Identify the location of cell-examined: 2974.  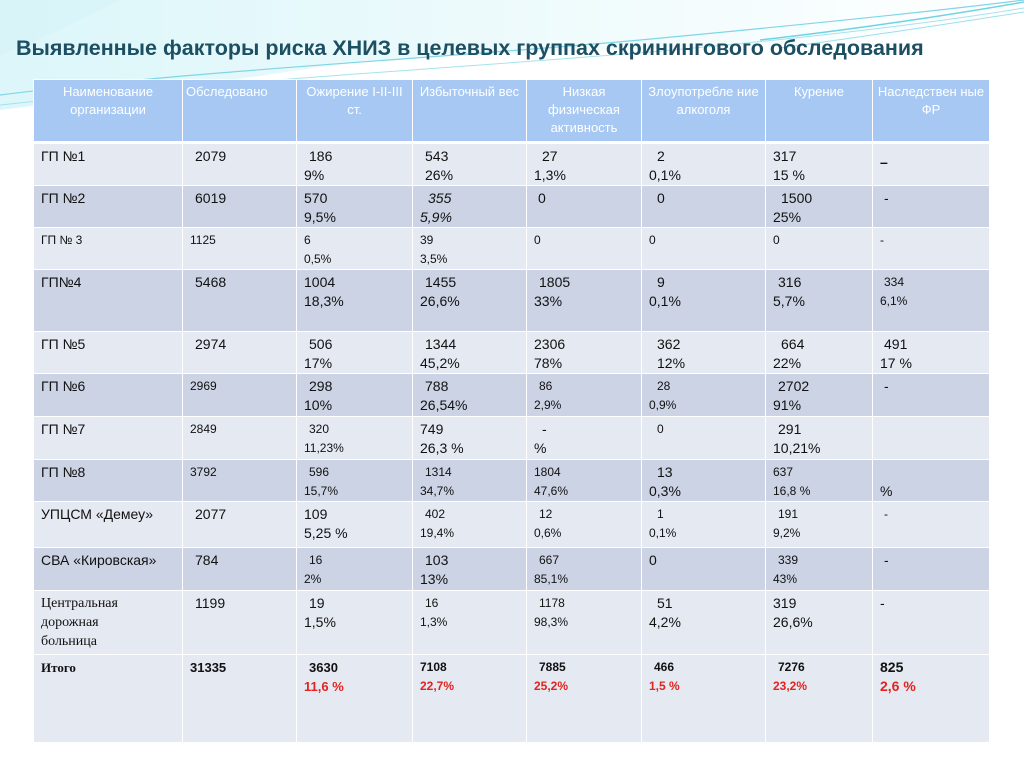
(239, 352).